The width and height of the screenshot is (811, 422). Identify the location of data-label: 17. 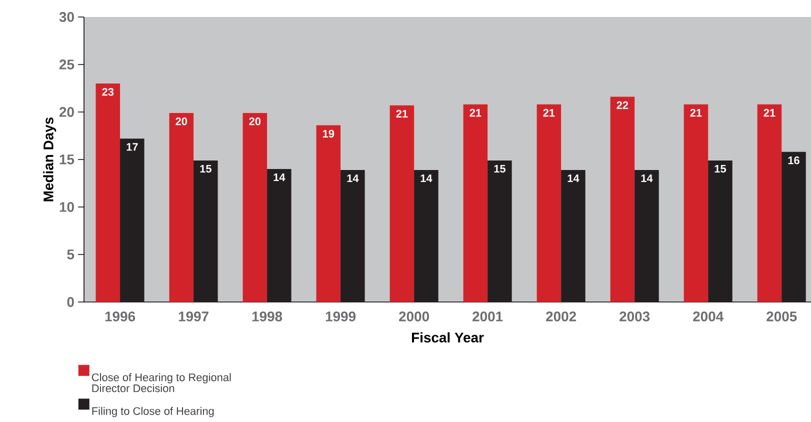
(132, 147).